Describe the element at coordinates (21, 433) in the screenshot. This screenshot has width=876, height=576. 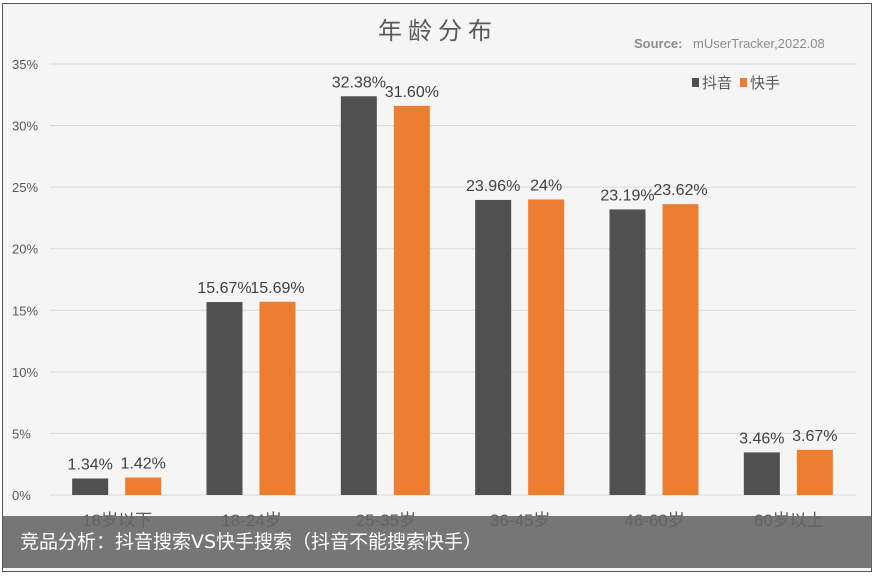
I see `y-tick-label: 5%` at that location.